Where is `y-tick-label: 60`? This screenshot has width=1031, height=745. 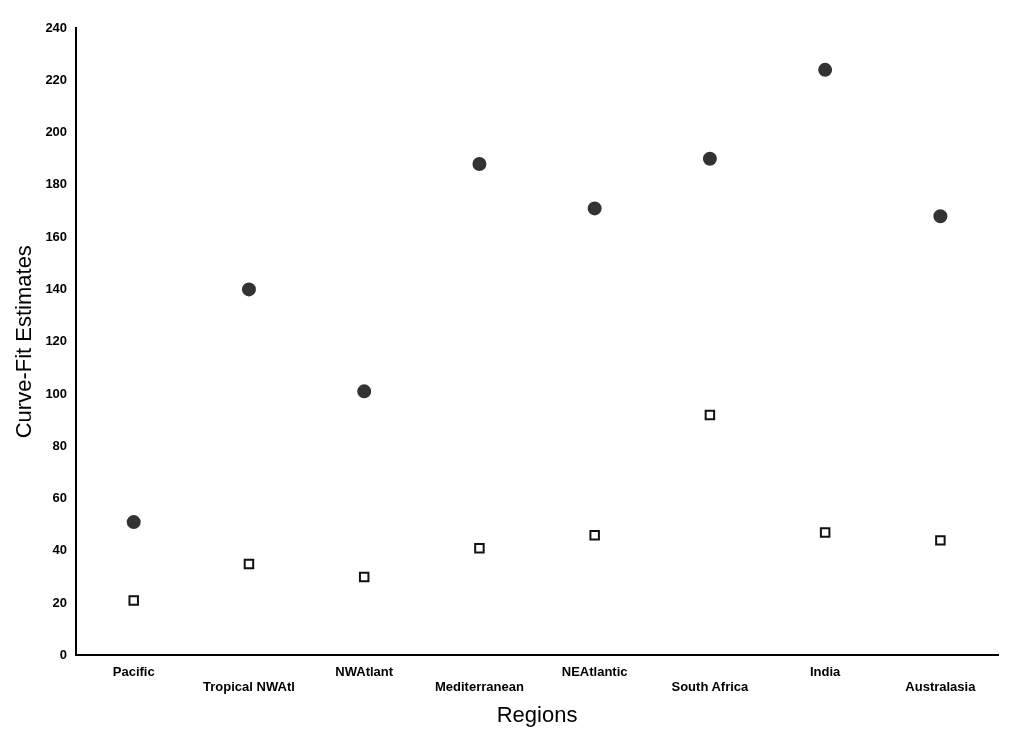 y-tick-label: 60 is located at coordinates (60, 498).